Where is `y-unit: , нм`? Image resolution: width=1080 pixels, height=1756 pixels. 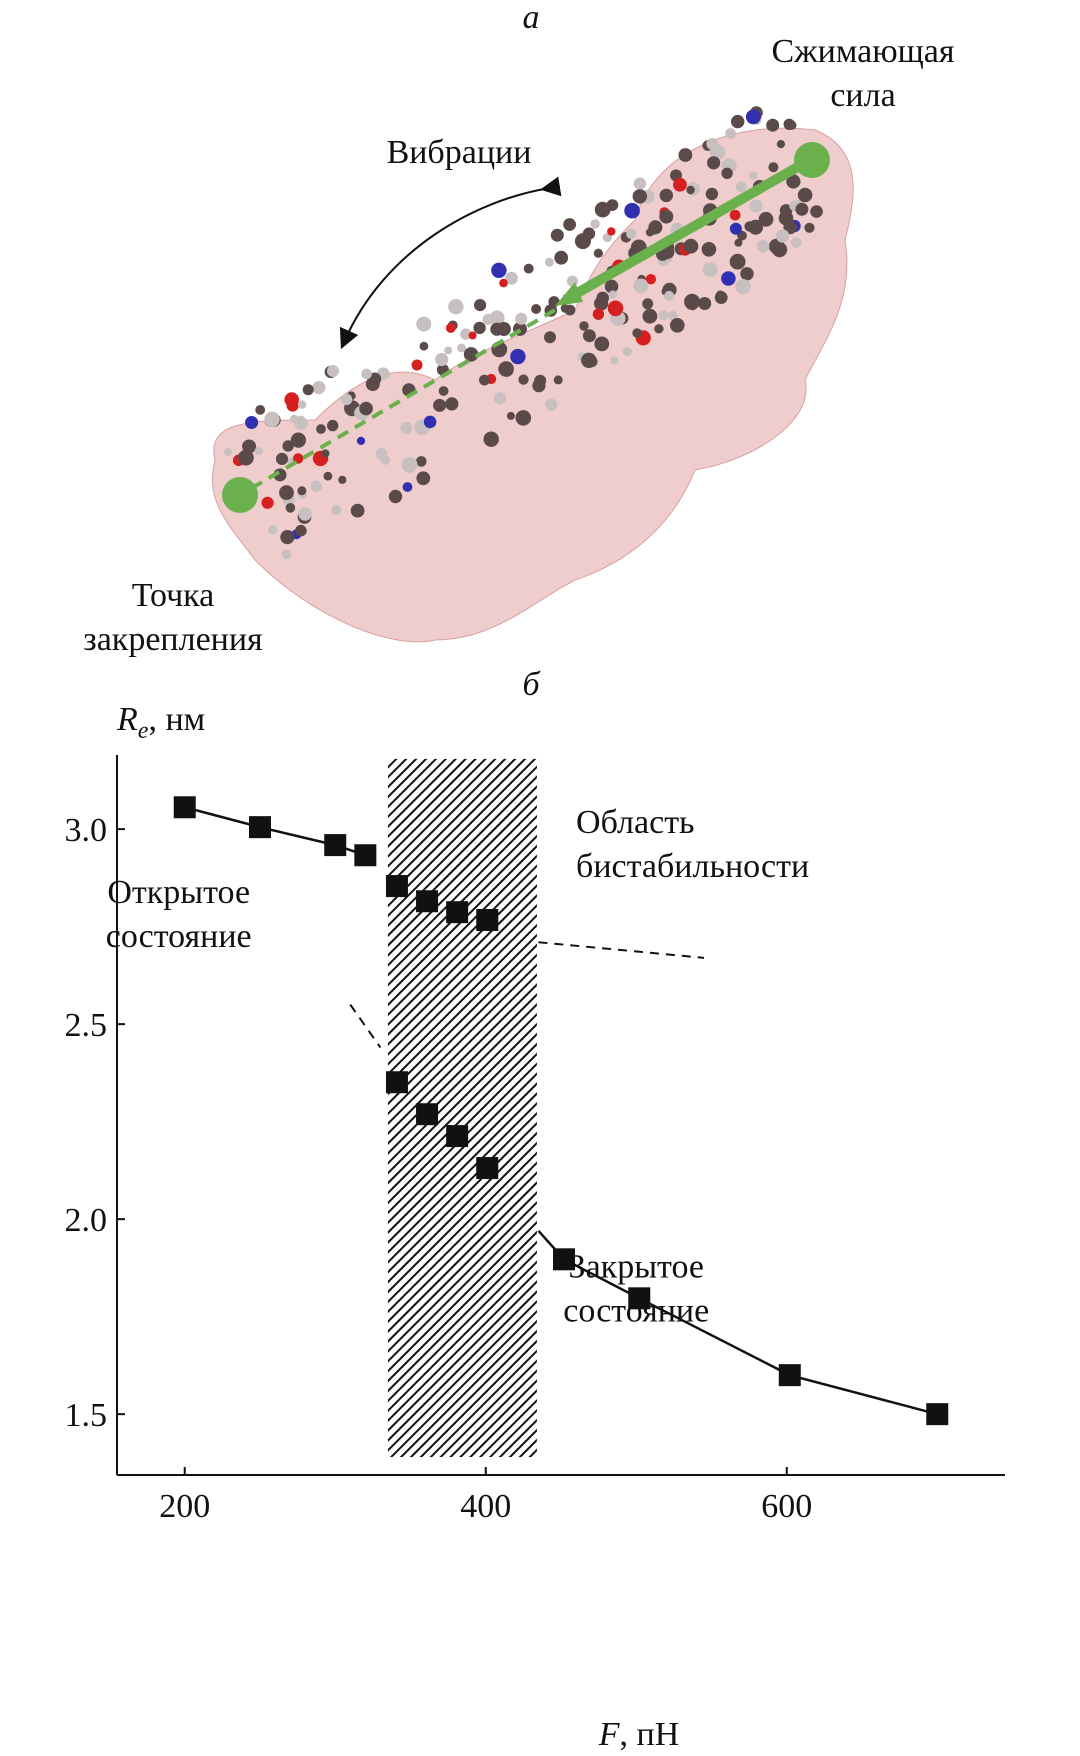 y-unit: , нм is located at coordinates (176, 719).